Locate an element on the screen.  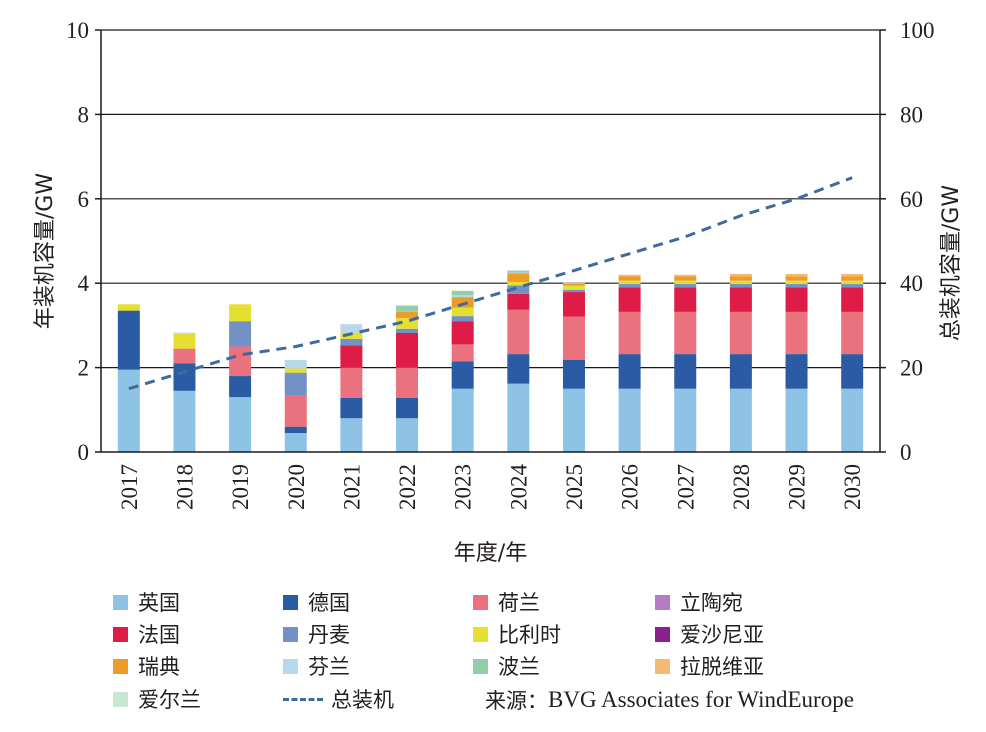
x-tick-label: 2022 is located at coordinates (407, 487).